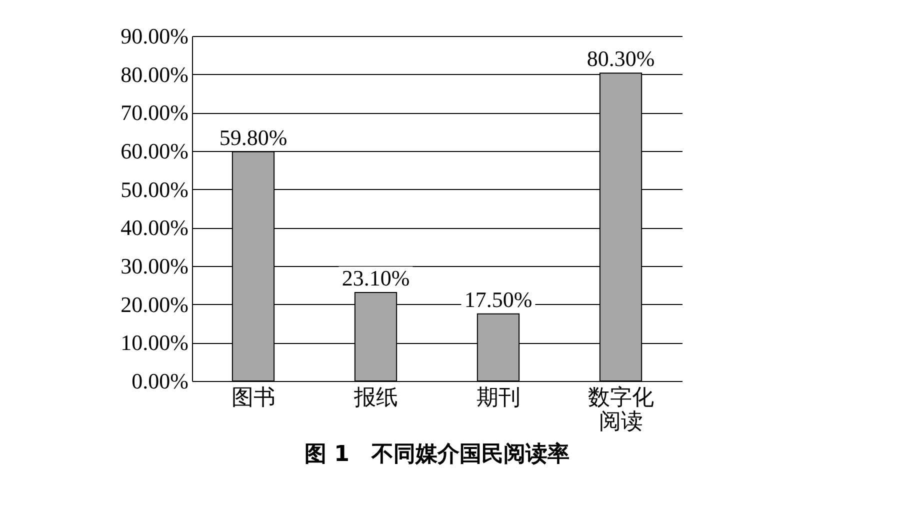  Describe the element at coordinates (154, 227) in the screenshot. I see `y-tick-label: 40.00%` at that location.